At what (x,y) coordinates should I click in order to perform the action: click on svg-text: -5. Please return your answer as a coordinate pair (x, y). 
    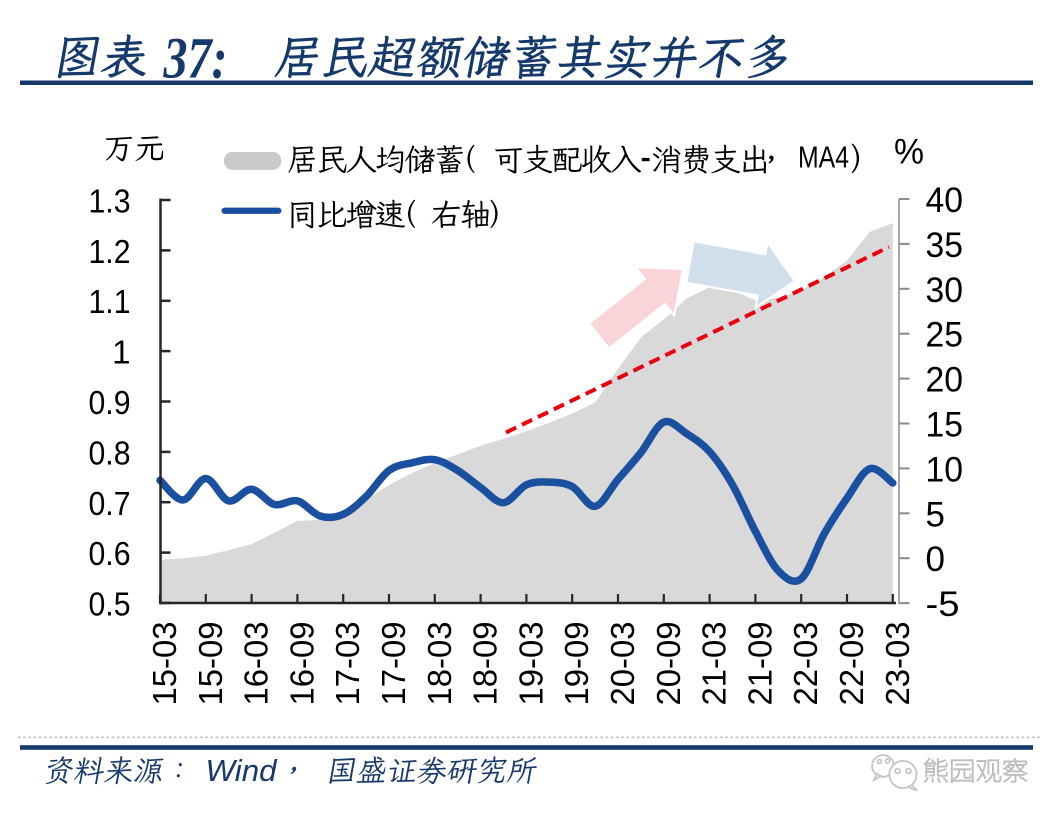
    Looking at the image, I should click on (943, 604).